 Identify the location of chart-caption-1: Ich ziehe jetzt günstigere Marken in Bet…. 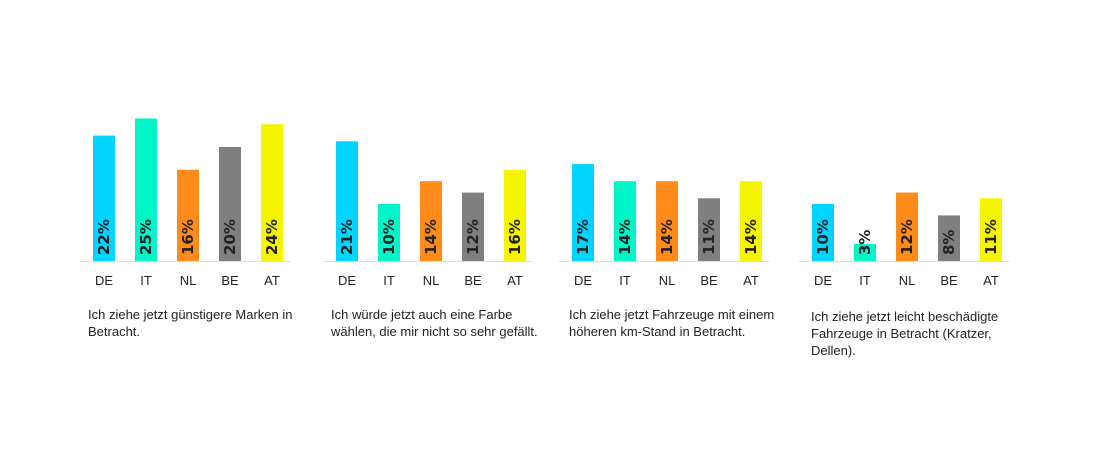
(190, 323).